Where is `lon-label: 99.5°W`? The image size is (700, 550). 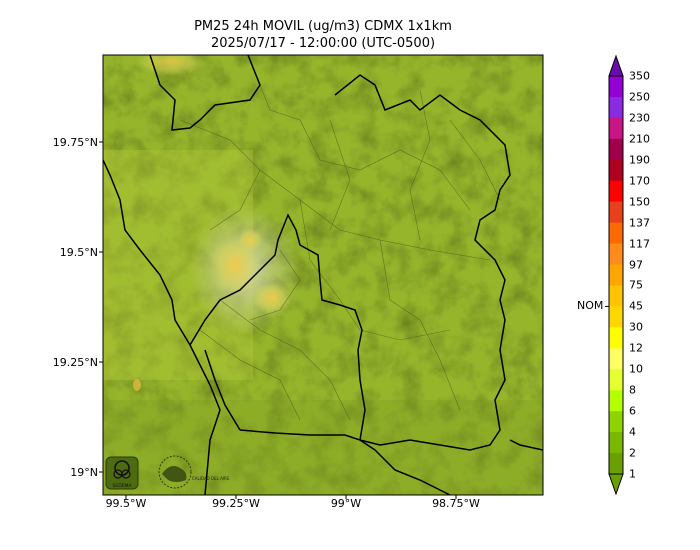
lon-label: 99.5°W is located at coordinates (126, 503).